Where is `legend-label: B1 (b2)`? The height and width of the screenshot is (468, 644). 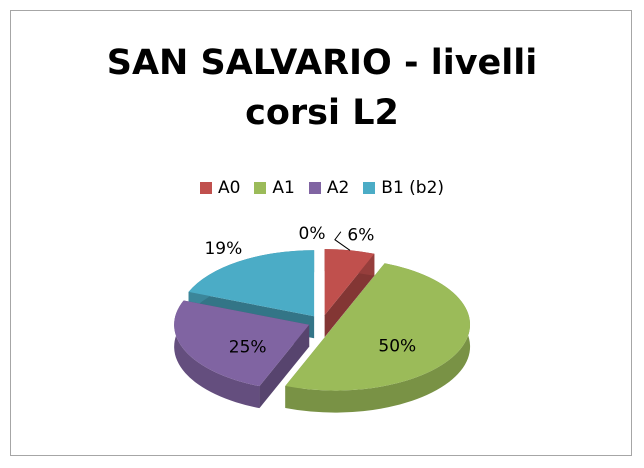 legend-label: B1 (b2) is located at coordinates (413, 188).